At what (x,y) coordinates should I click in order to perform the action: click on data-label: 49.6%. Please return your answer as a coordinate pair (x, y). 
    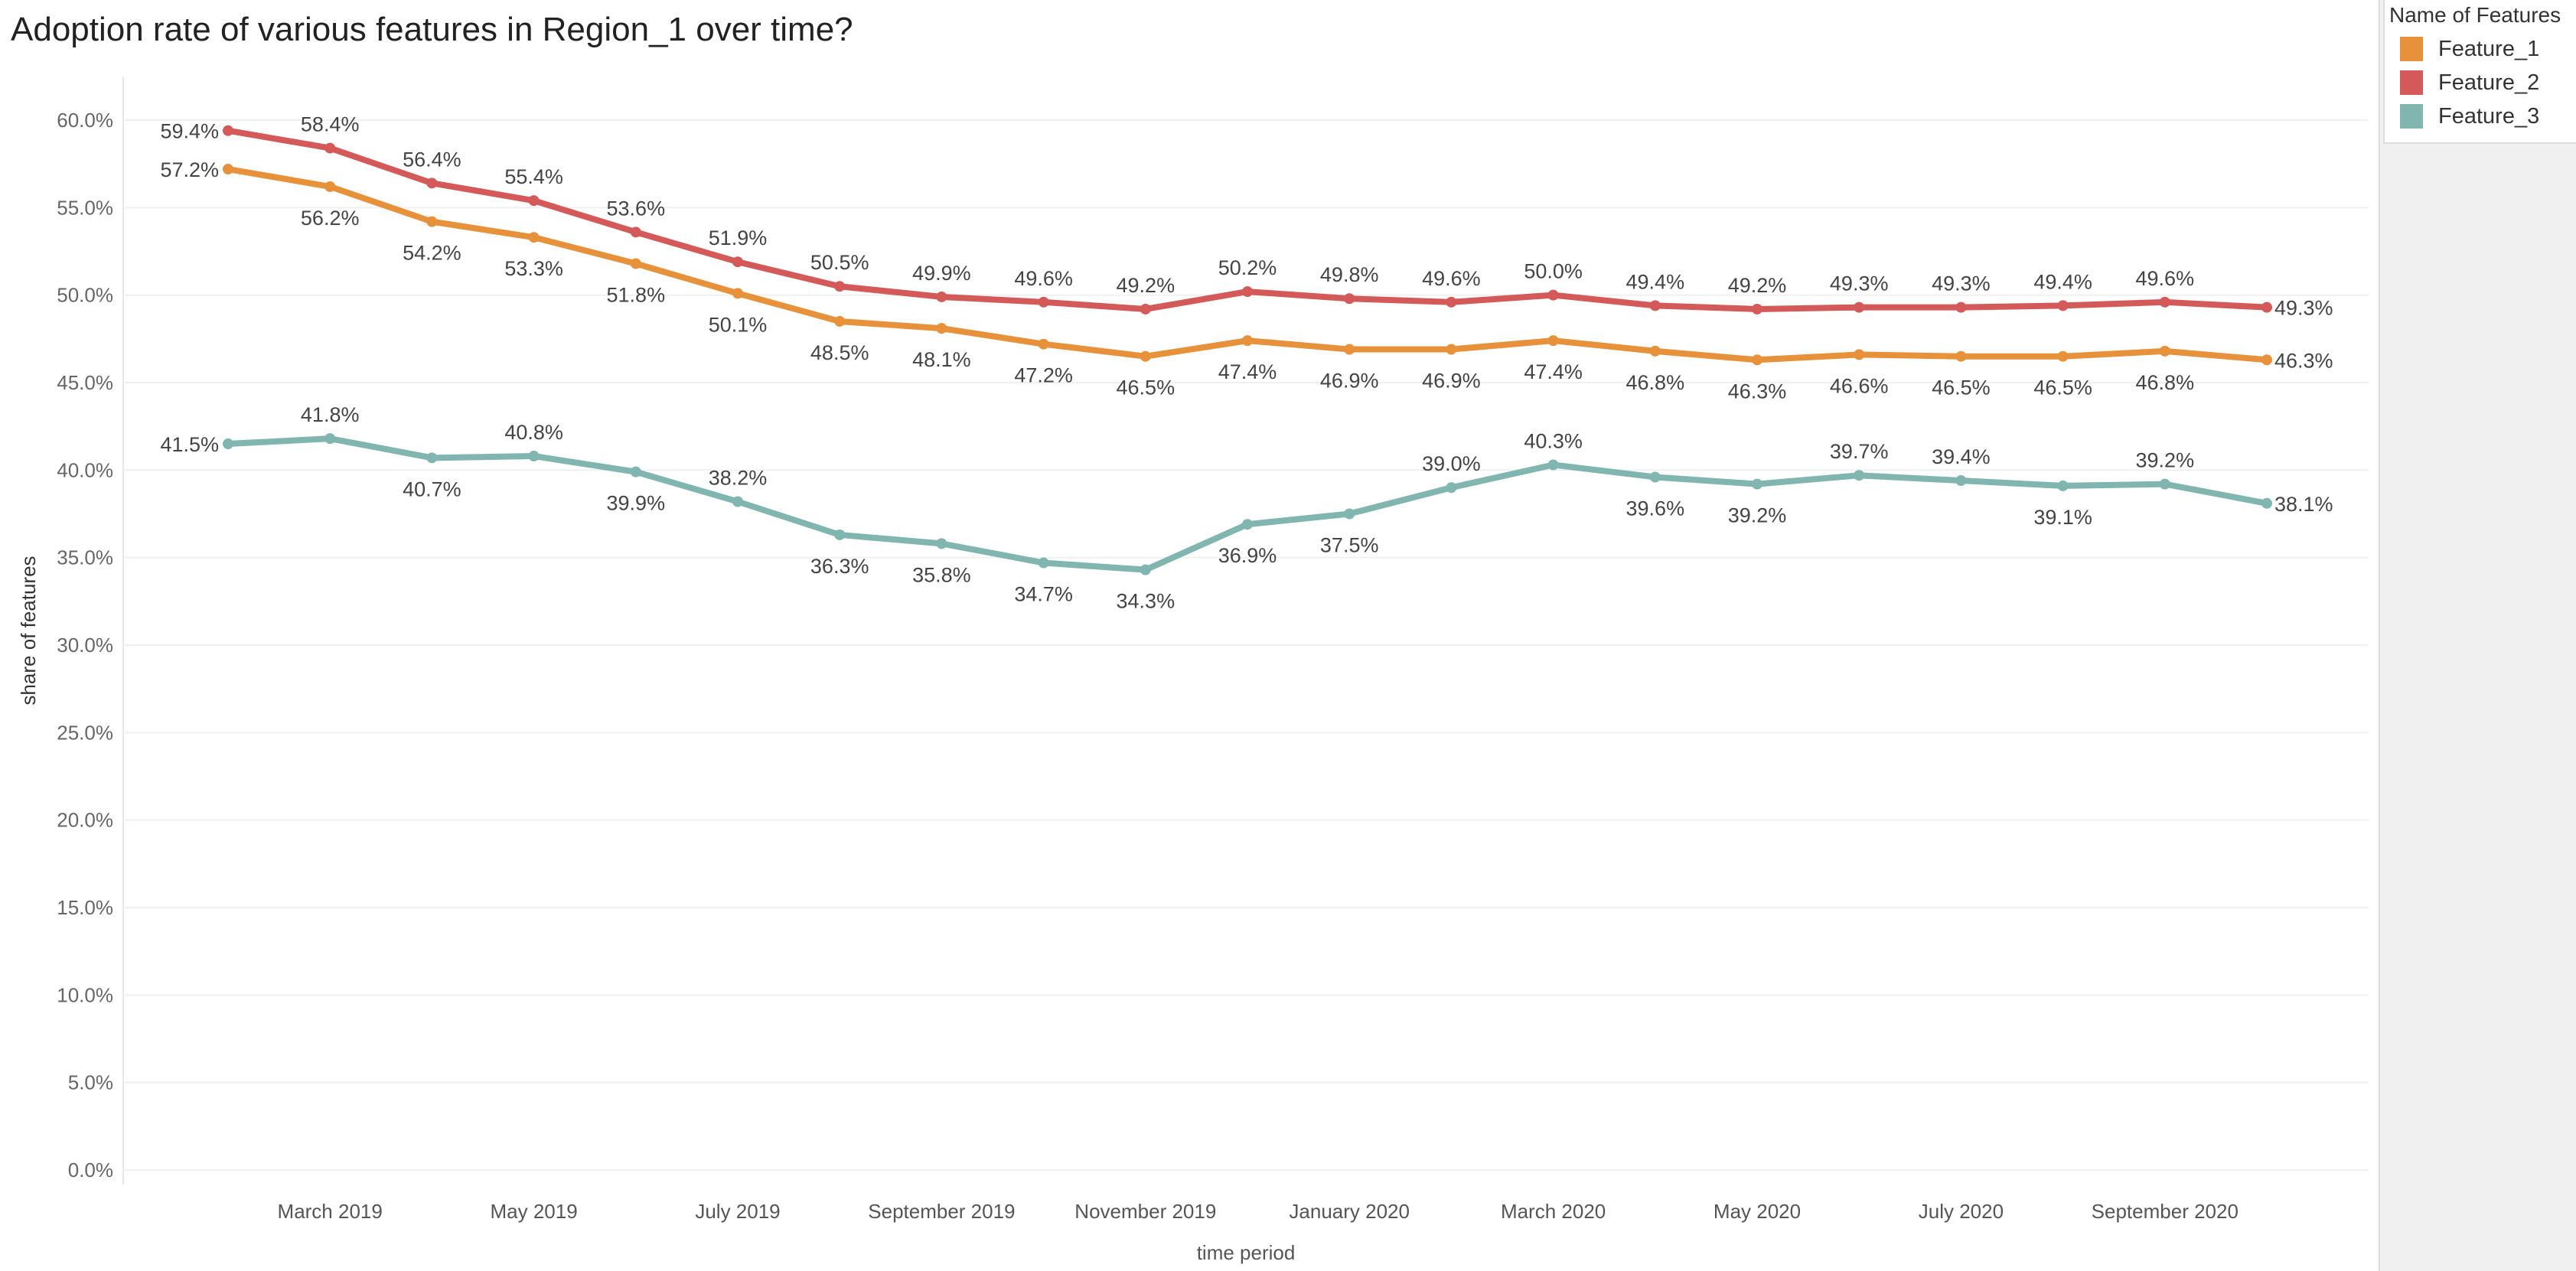
    Looking at the image, I should click on (2165, 278).